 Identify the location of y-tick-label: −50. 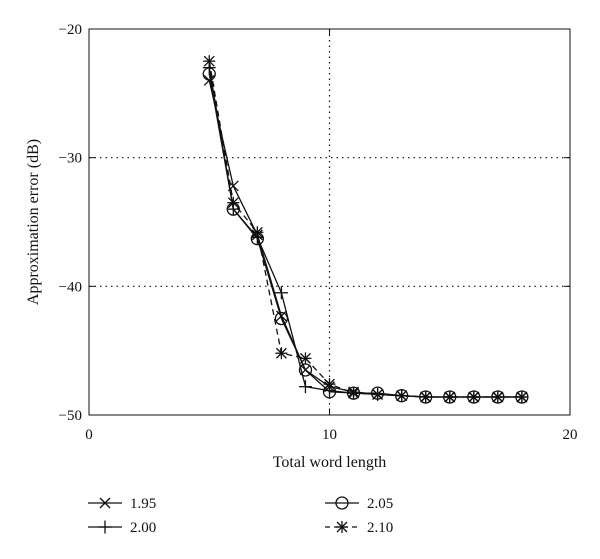
(70, 416).